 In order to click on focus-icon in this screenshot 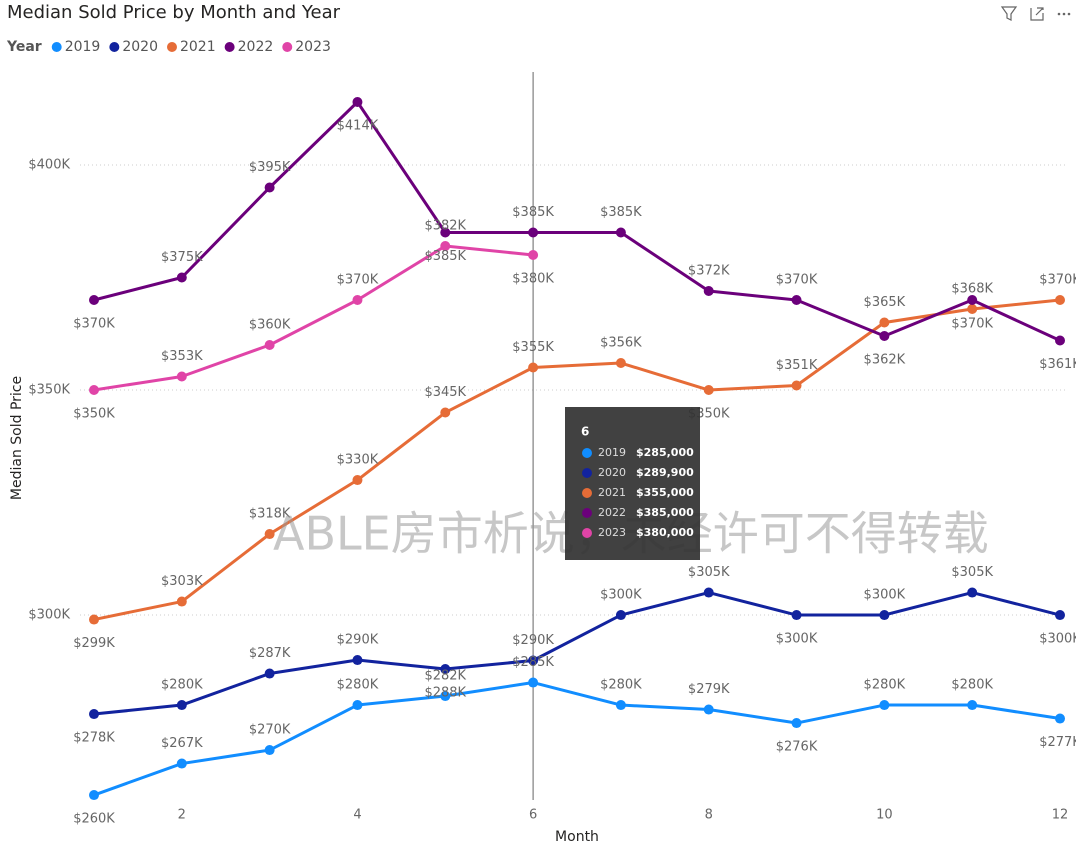, I will do `click(1037, 14)`.